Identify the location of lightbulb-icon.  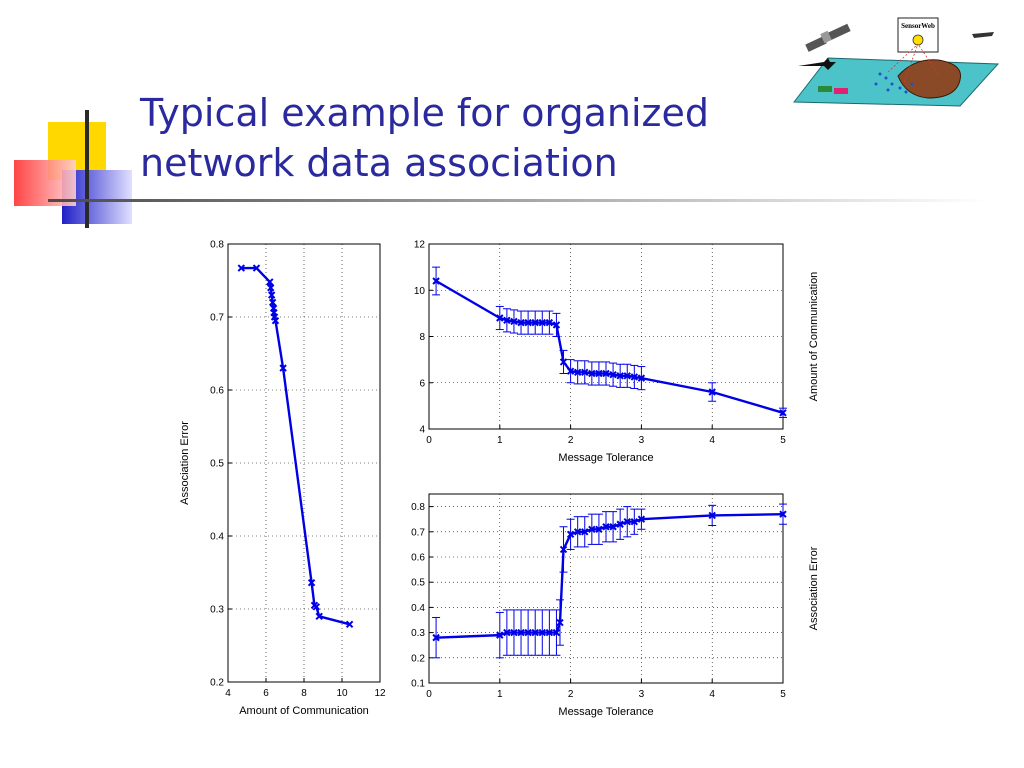
(918, 40).